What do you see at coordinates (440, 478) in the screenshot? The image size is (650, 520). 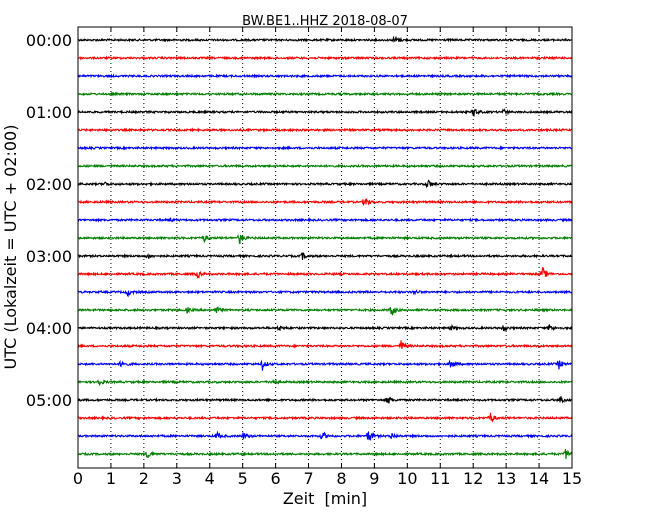 I see `x-tick-label: 11` at bounding box center [440, 478].